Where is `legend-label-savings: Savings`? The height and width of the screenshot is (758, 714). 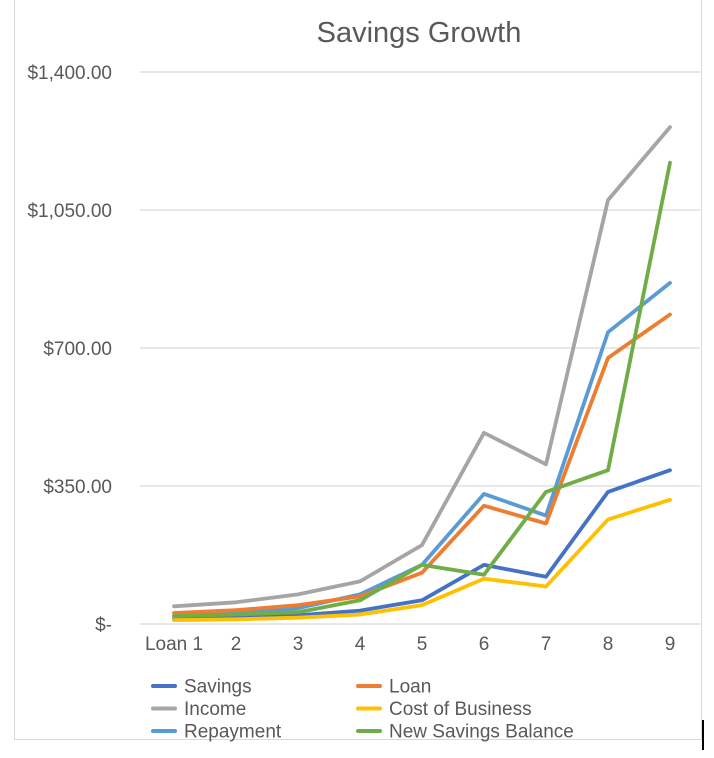
legend-label-savings: Savings is located at coordinates (218, 687).